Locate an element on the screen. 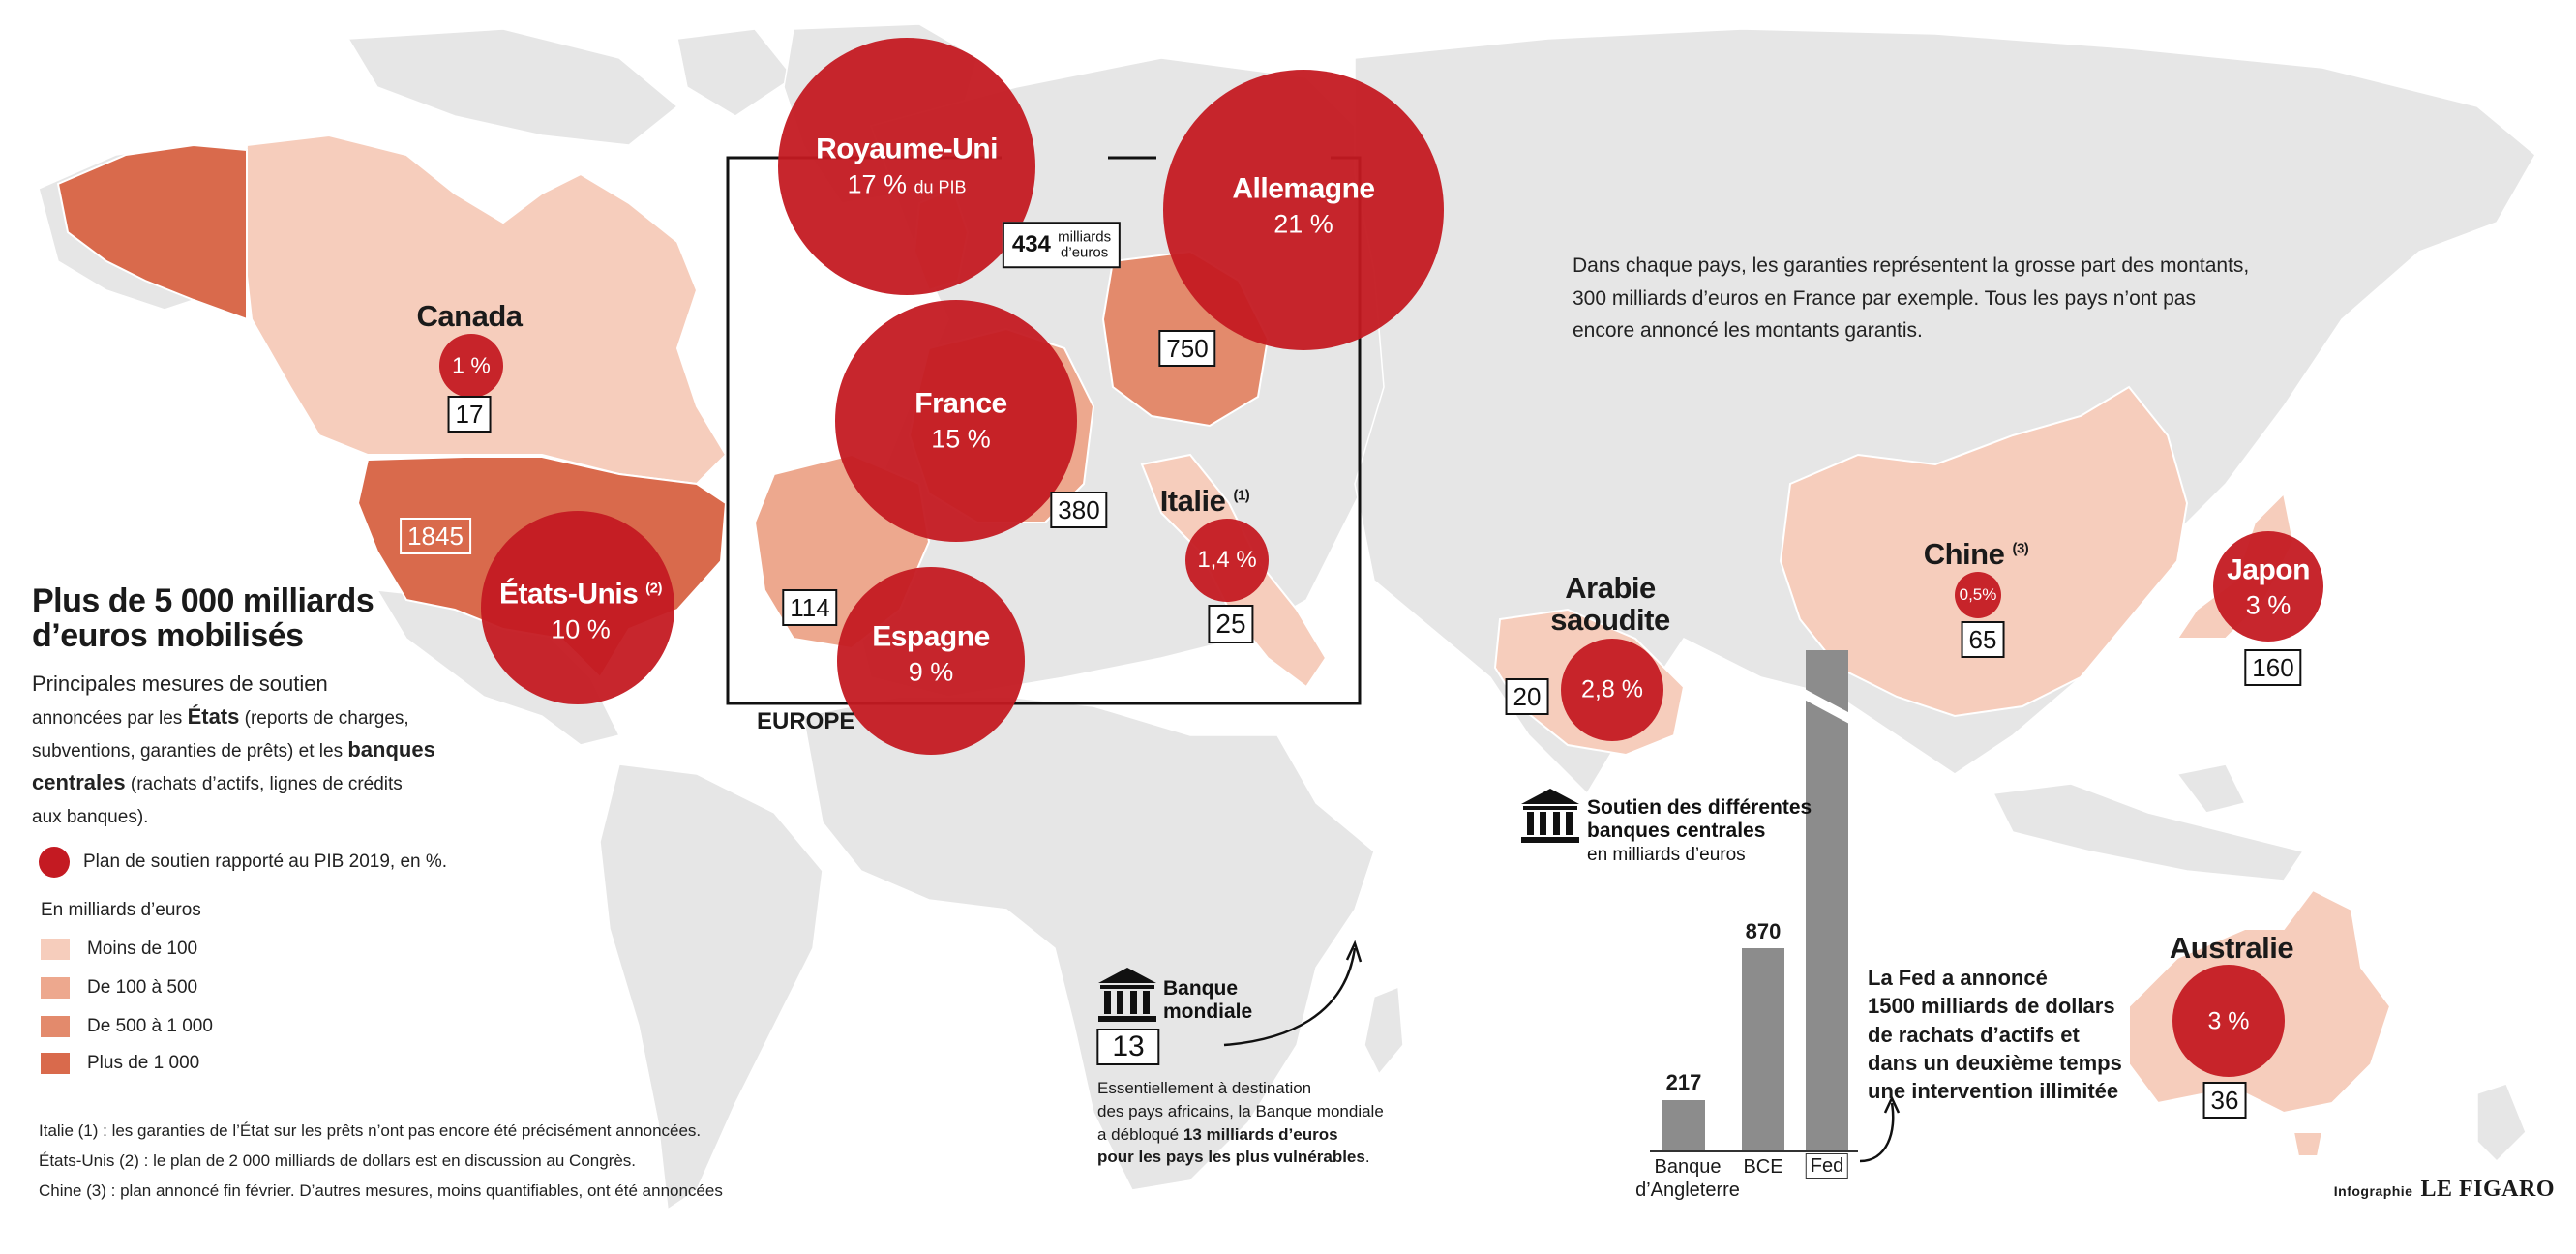 The height and width of the screenshot is (1254, 2576). saudi-name-l1: Arabie is located at coordinates (1610, 588).